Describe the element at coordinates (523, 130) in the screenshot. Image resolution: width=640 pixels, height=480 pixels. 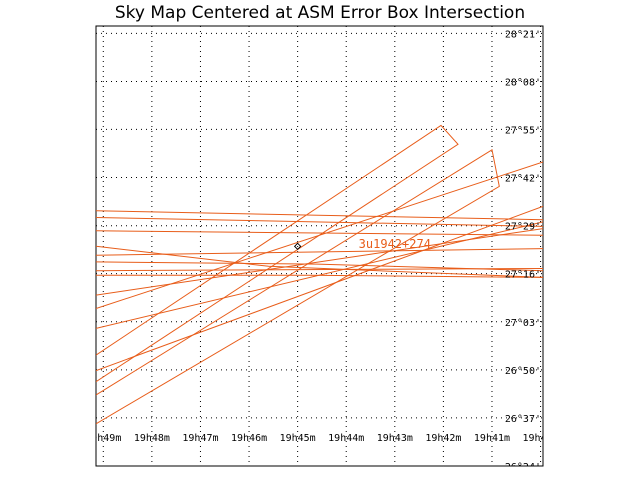
I see `y-tick-label: 27°55'` at that location.